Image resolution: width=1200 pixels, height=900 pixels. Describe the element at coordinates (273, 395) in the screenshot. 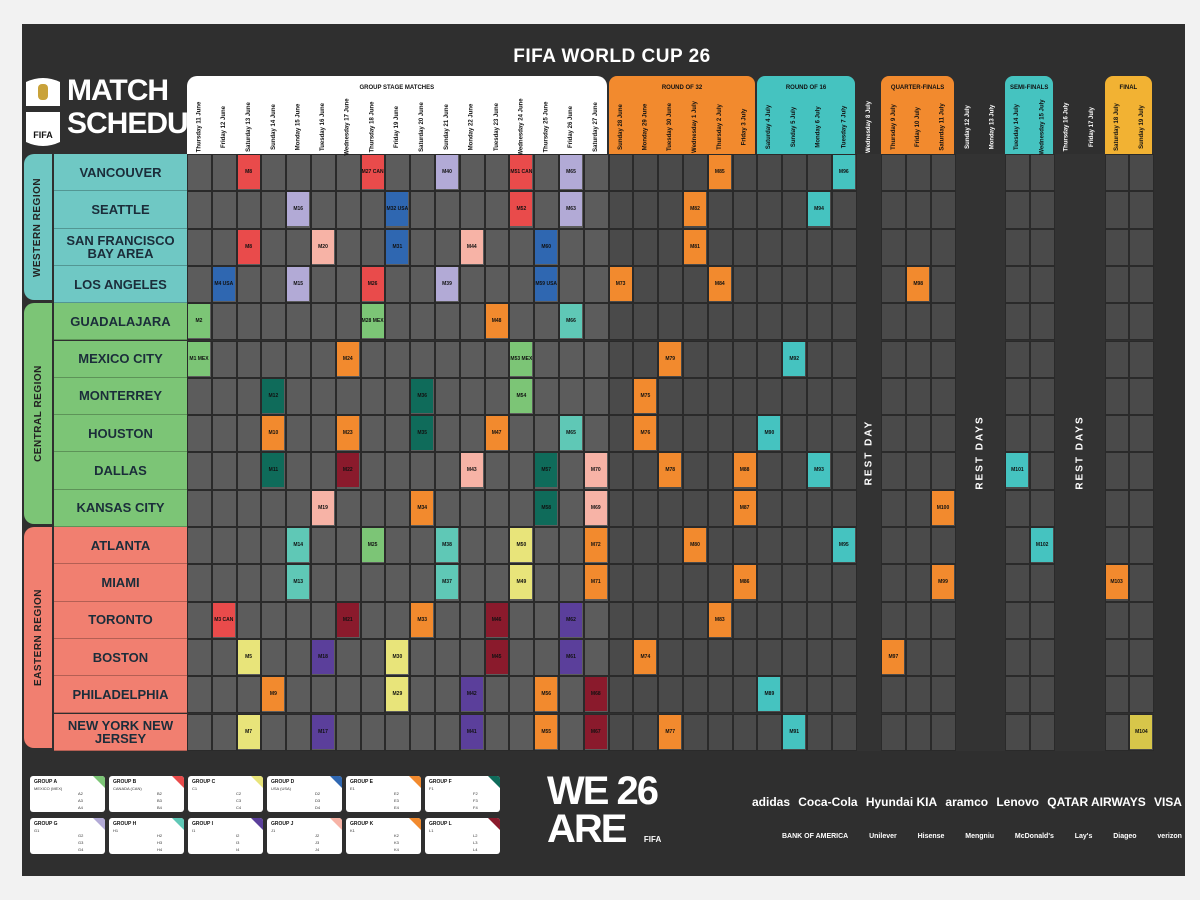

I see `match-cell: M12` at that location.